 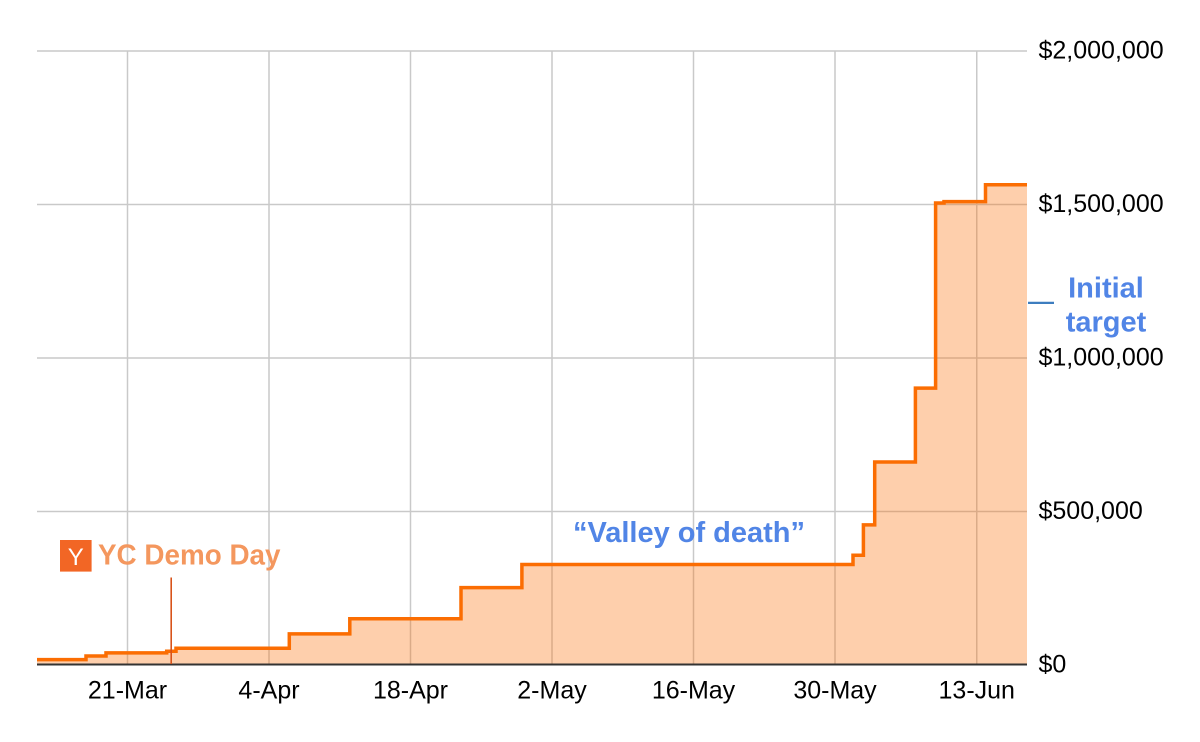 What do you see at coordinates (552, 691) in the screenshot?
I see `svg-text: 2-May` at bounding box center [552, 691].